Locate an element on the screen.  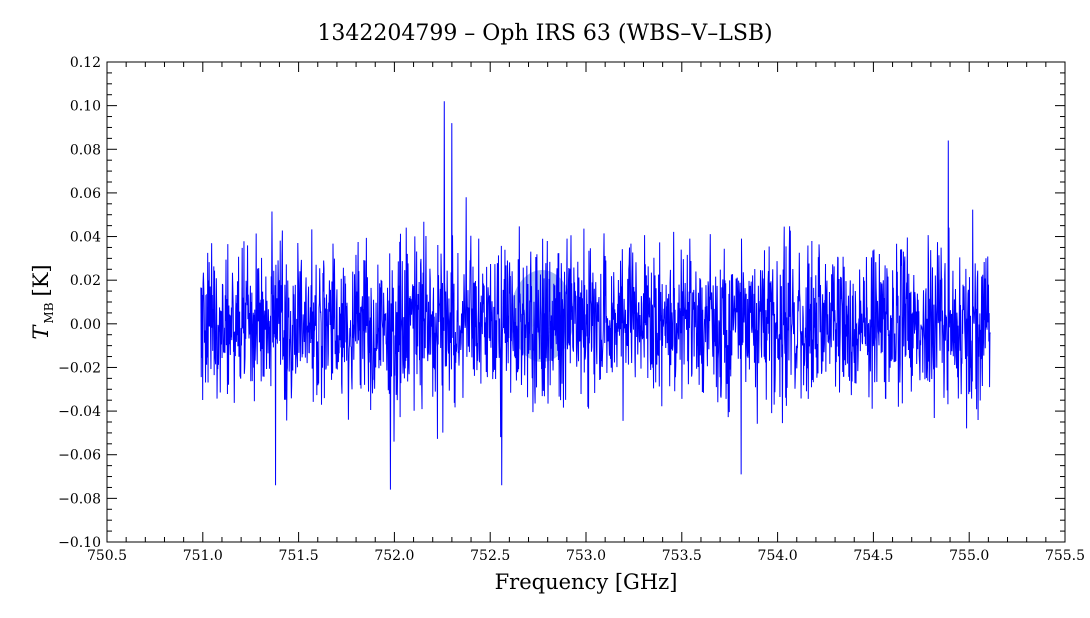
y-tick-label: −0.10 is located at coordinates (79, 543).